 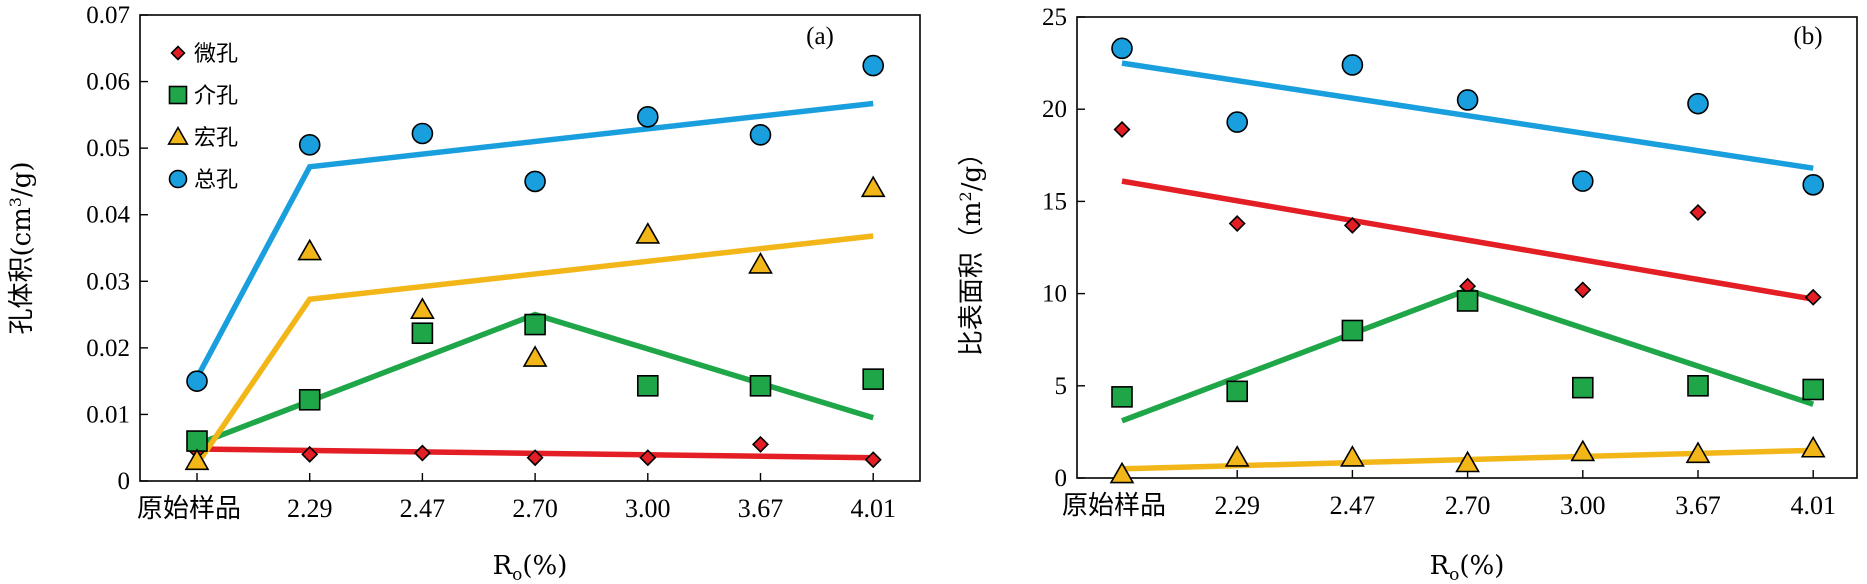 What do you see at coordinates (189, 508) in the screenshot?
I see `x-tick-label: 原始样品` at bounding box center [189, 508].